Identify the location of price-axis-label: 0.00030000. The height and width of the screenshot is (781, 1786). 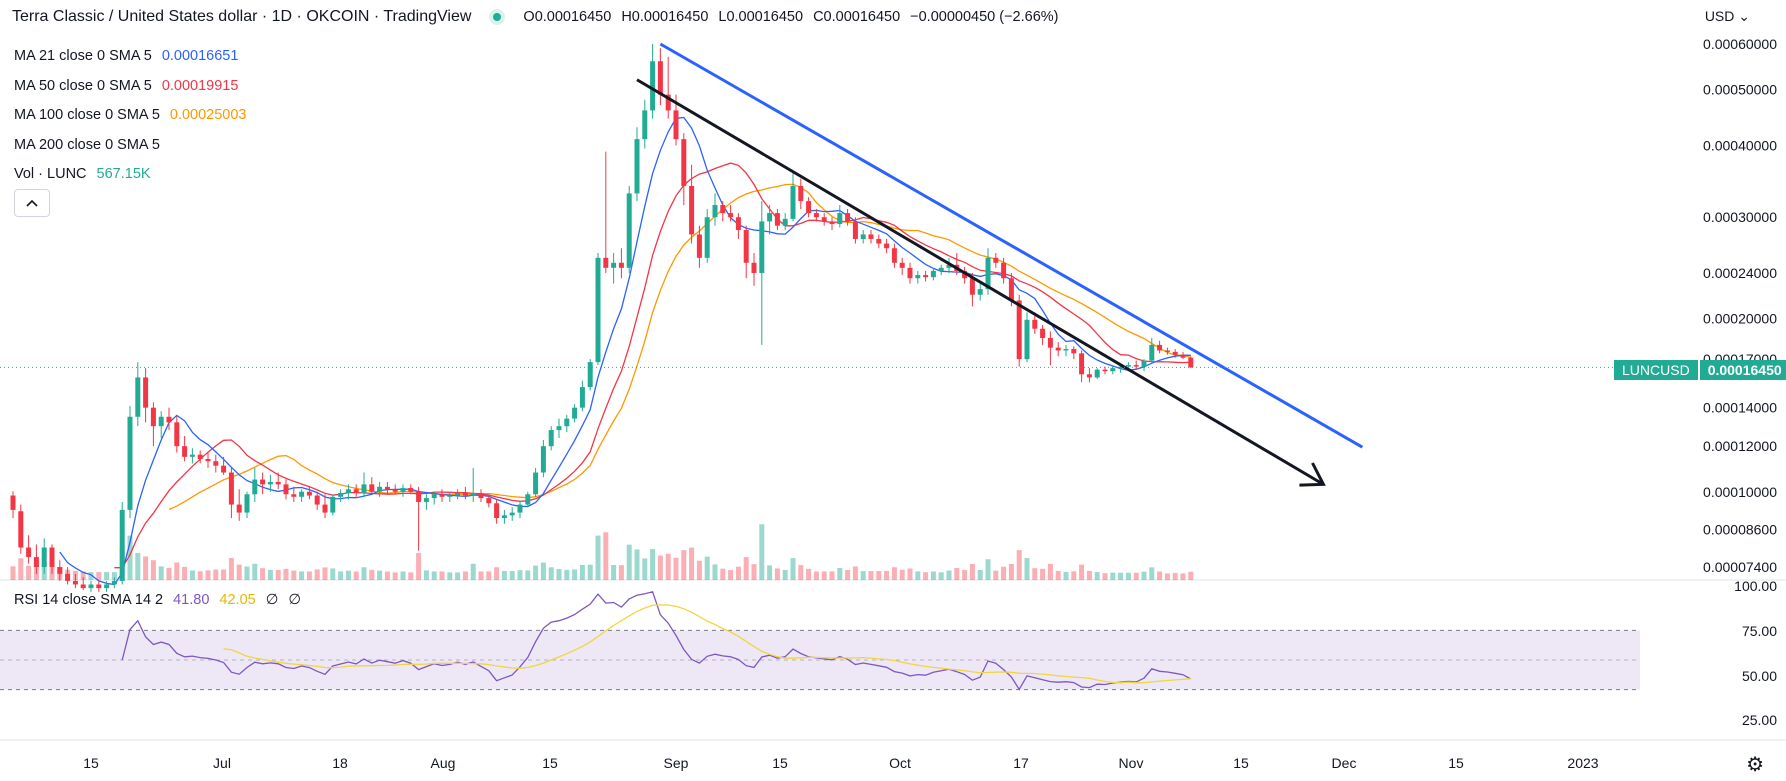
(1740, 217).